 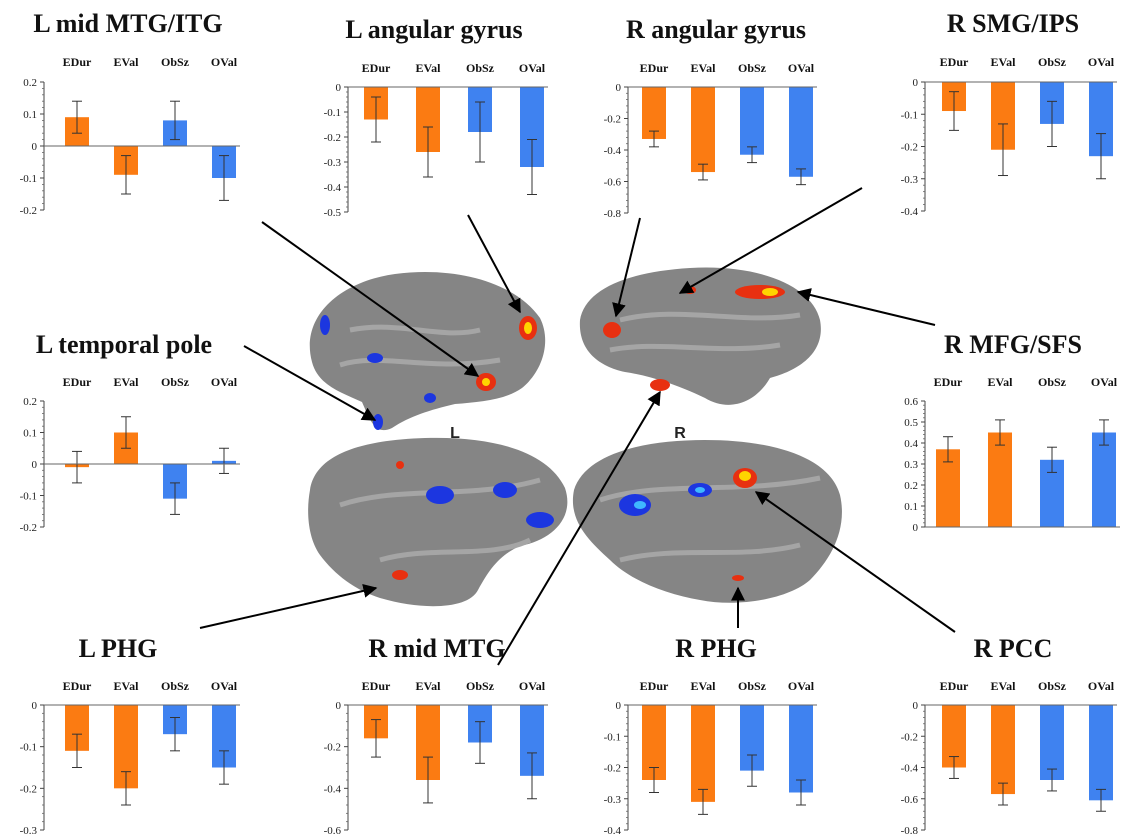 I want to click on y-tick-label: 0.3, so click(x=911, y=465).